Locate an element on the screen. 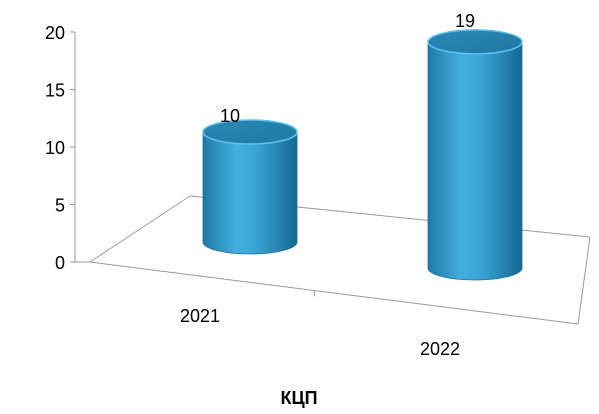 The width and height of the screenshot is (599, 414). bar-2022: 19 is located at coordinates (475, 146).